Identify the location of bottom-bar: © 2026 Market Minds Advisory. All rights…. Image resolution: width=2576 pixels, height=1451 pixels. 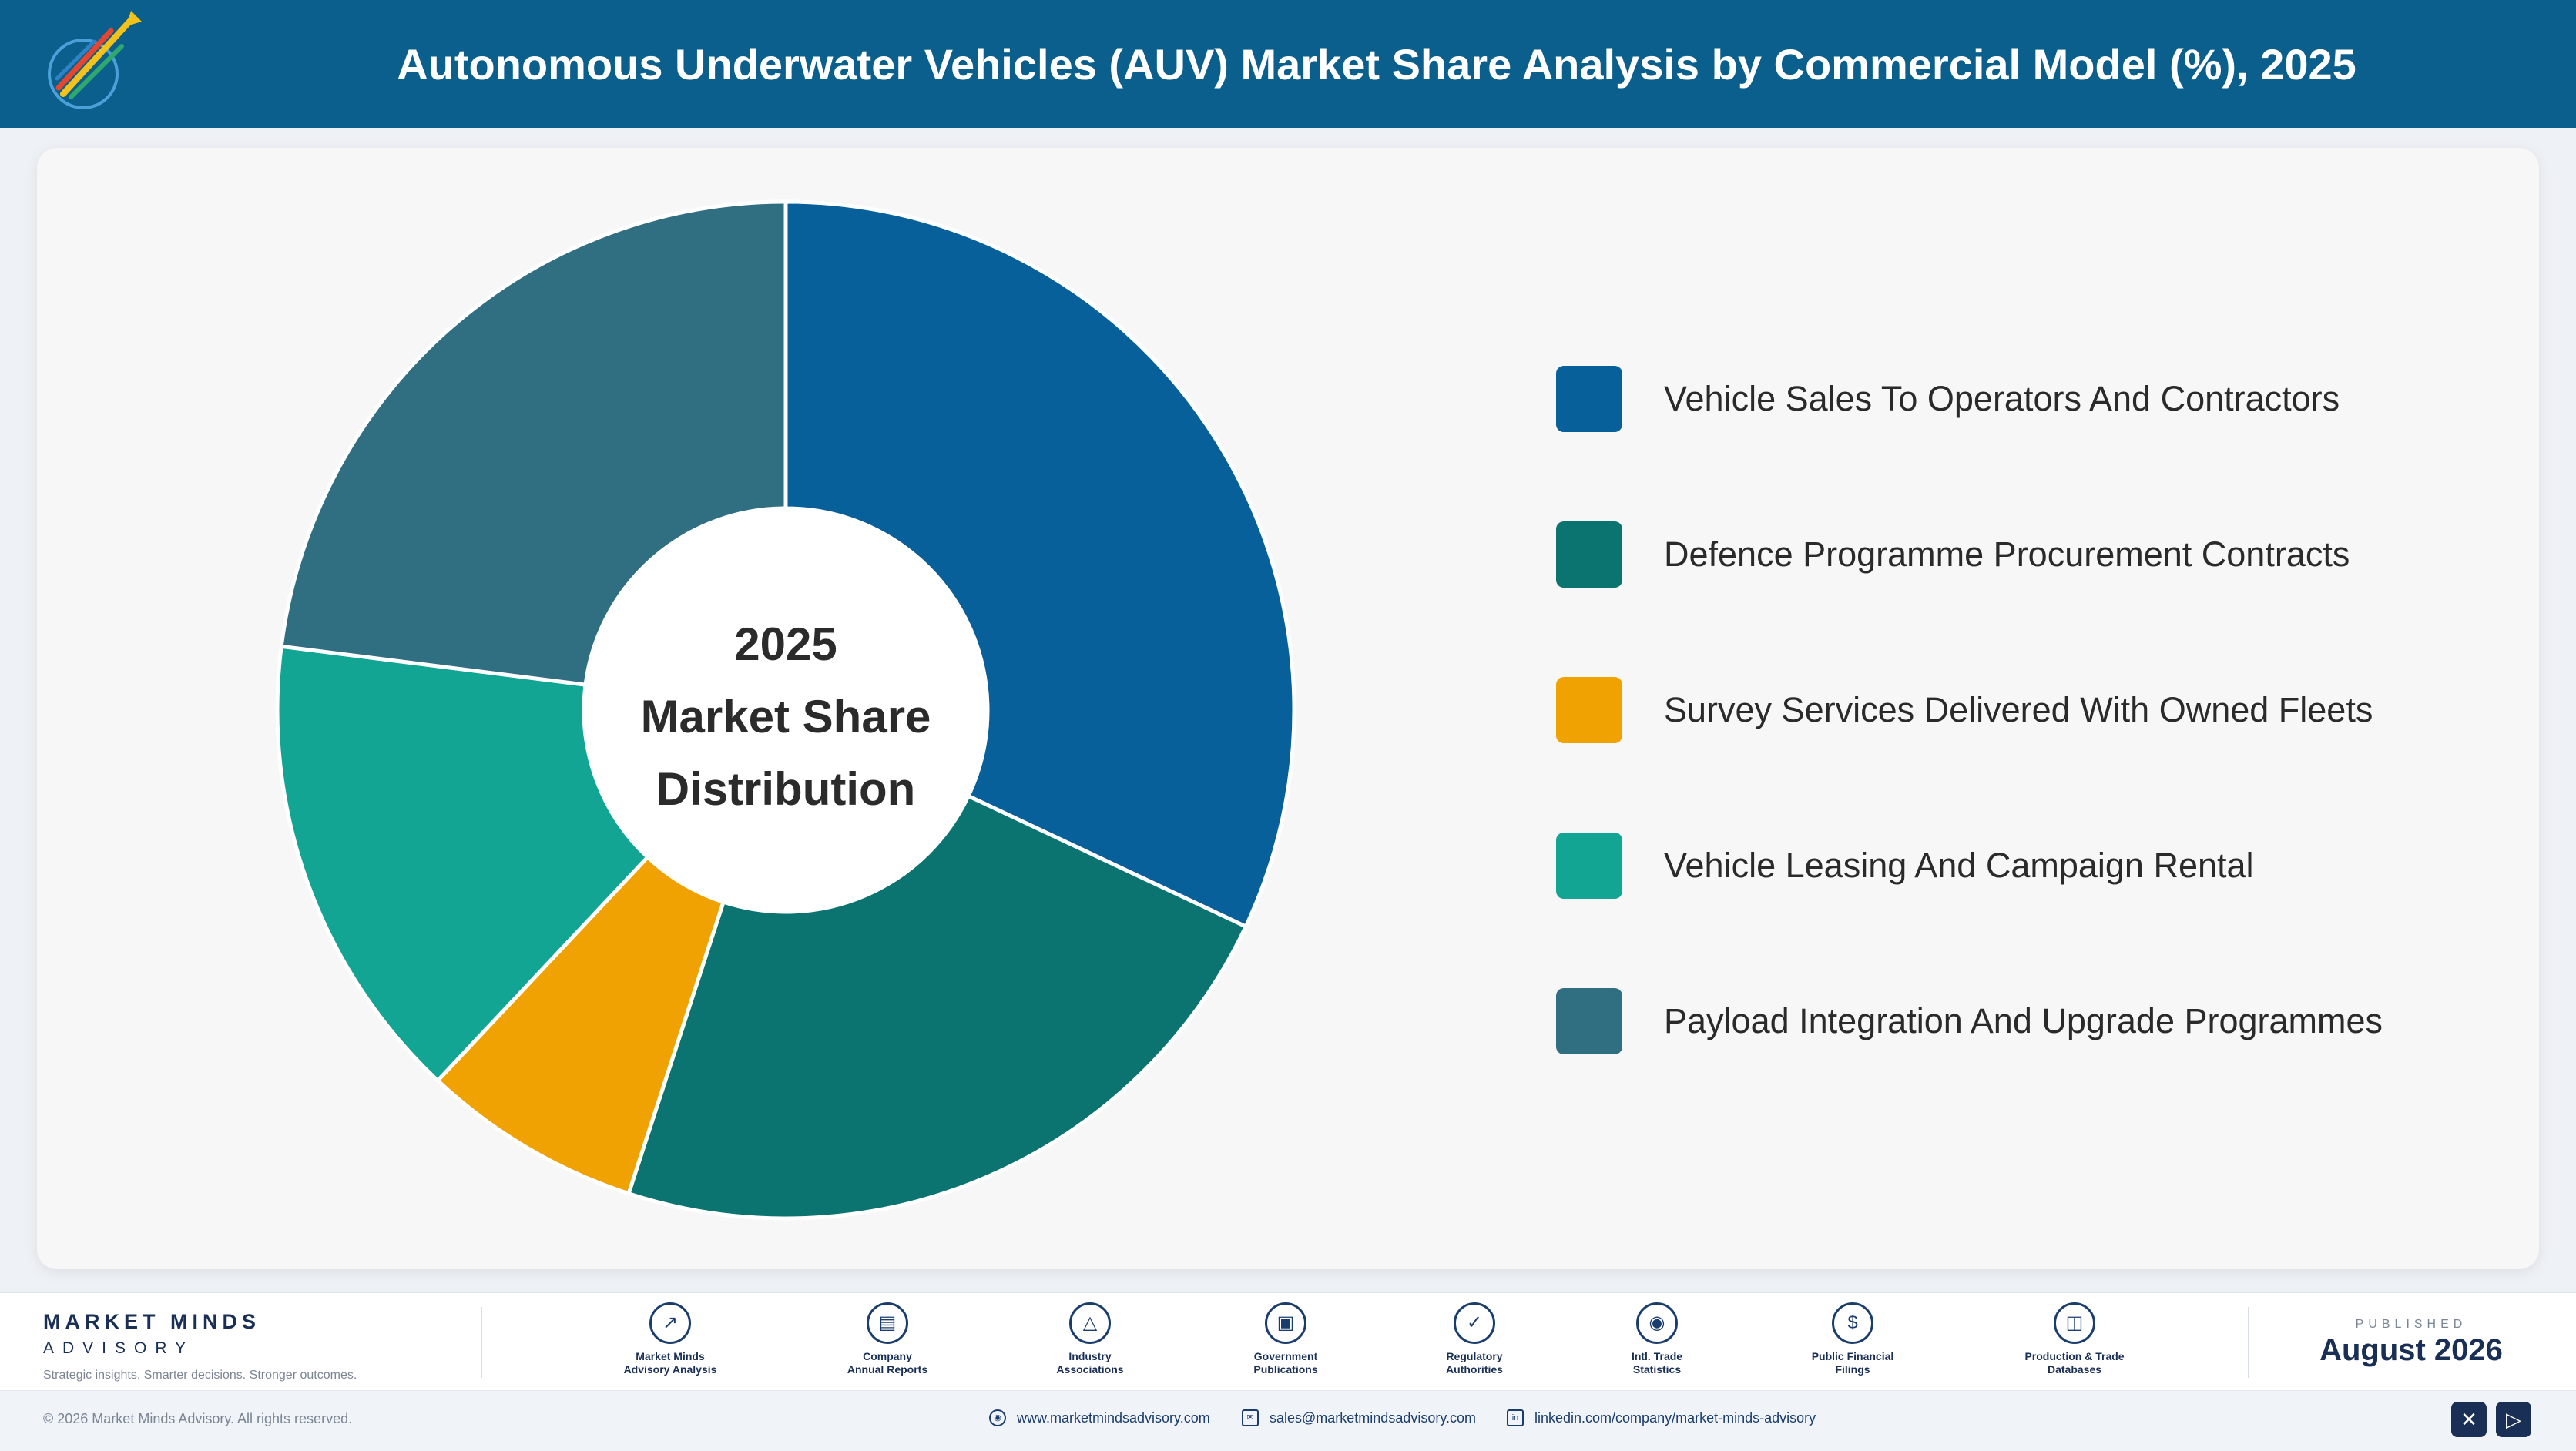
(1288, 1420).